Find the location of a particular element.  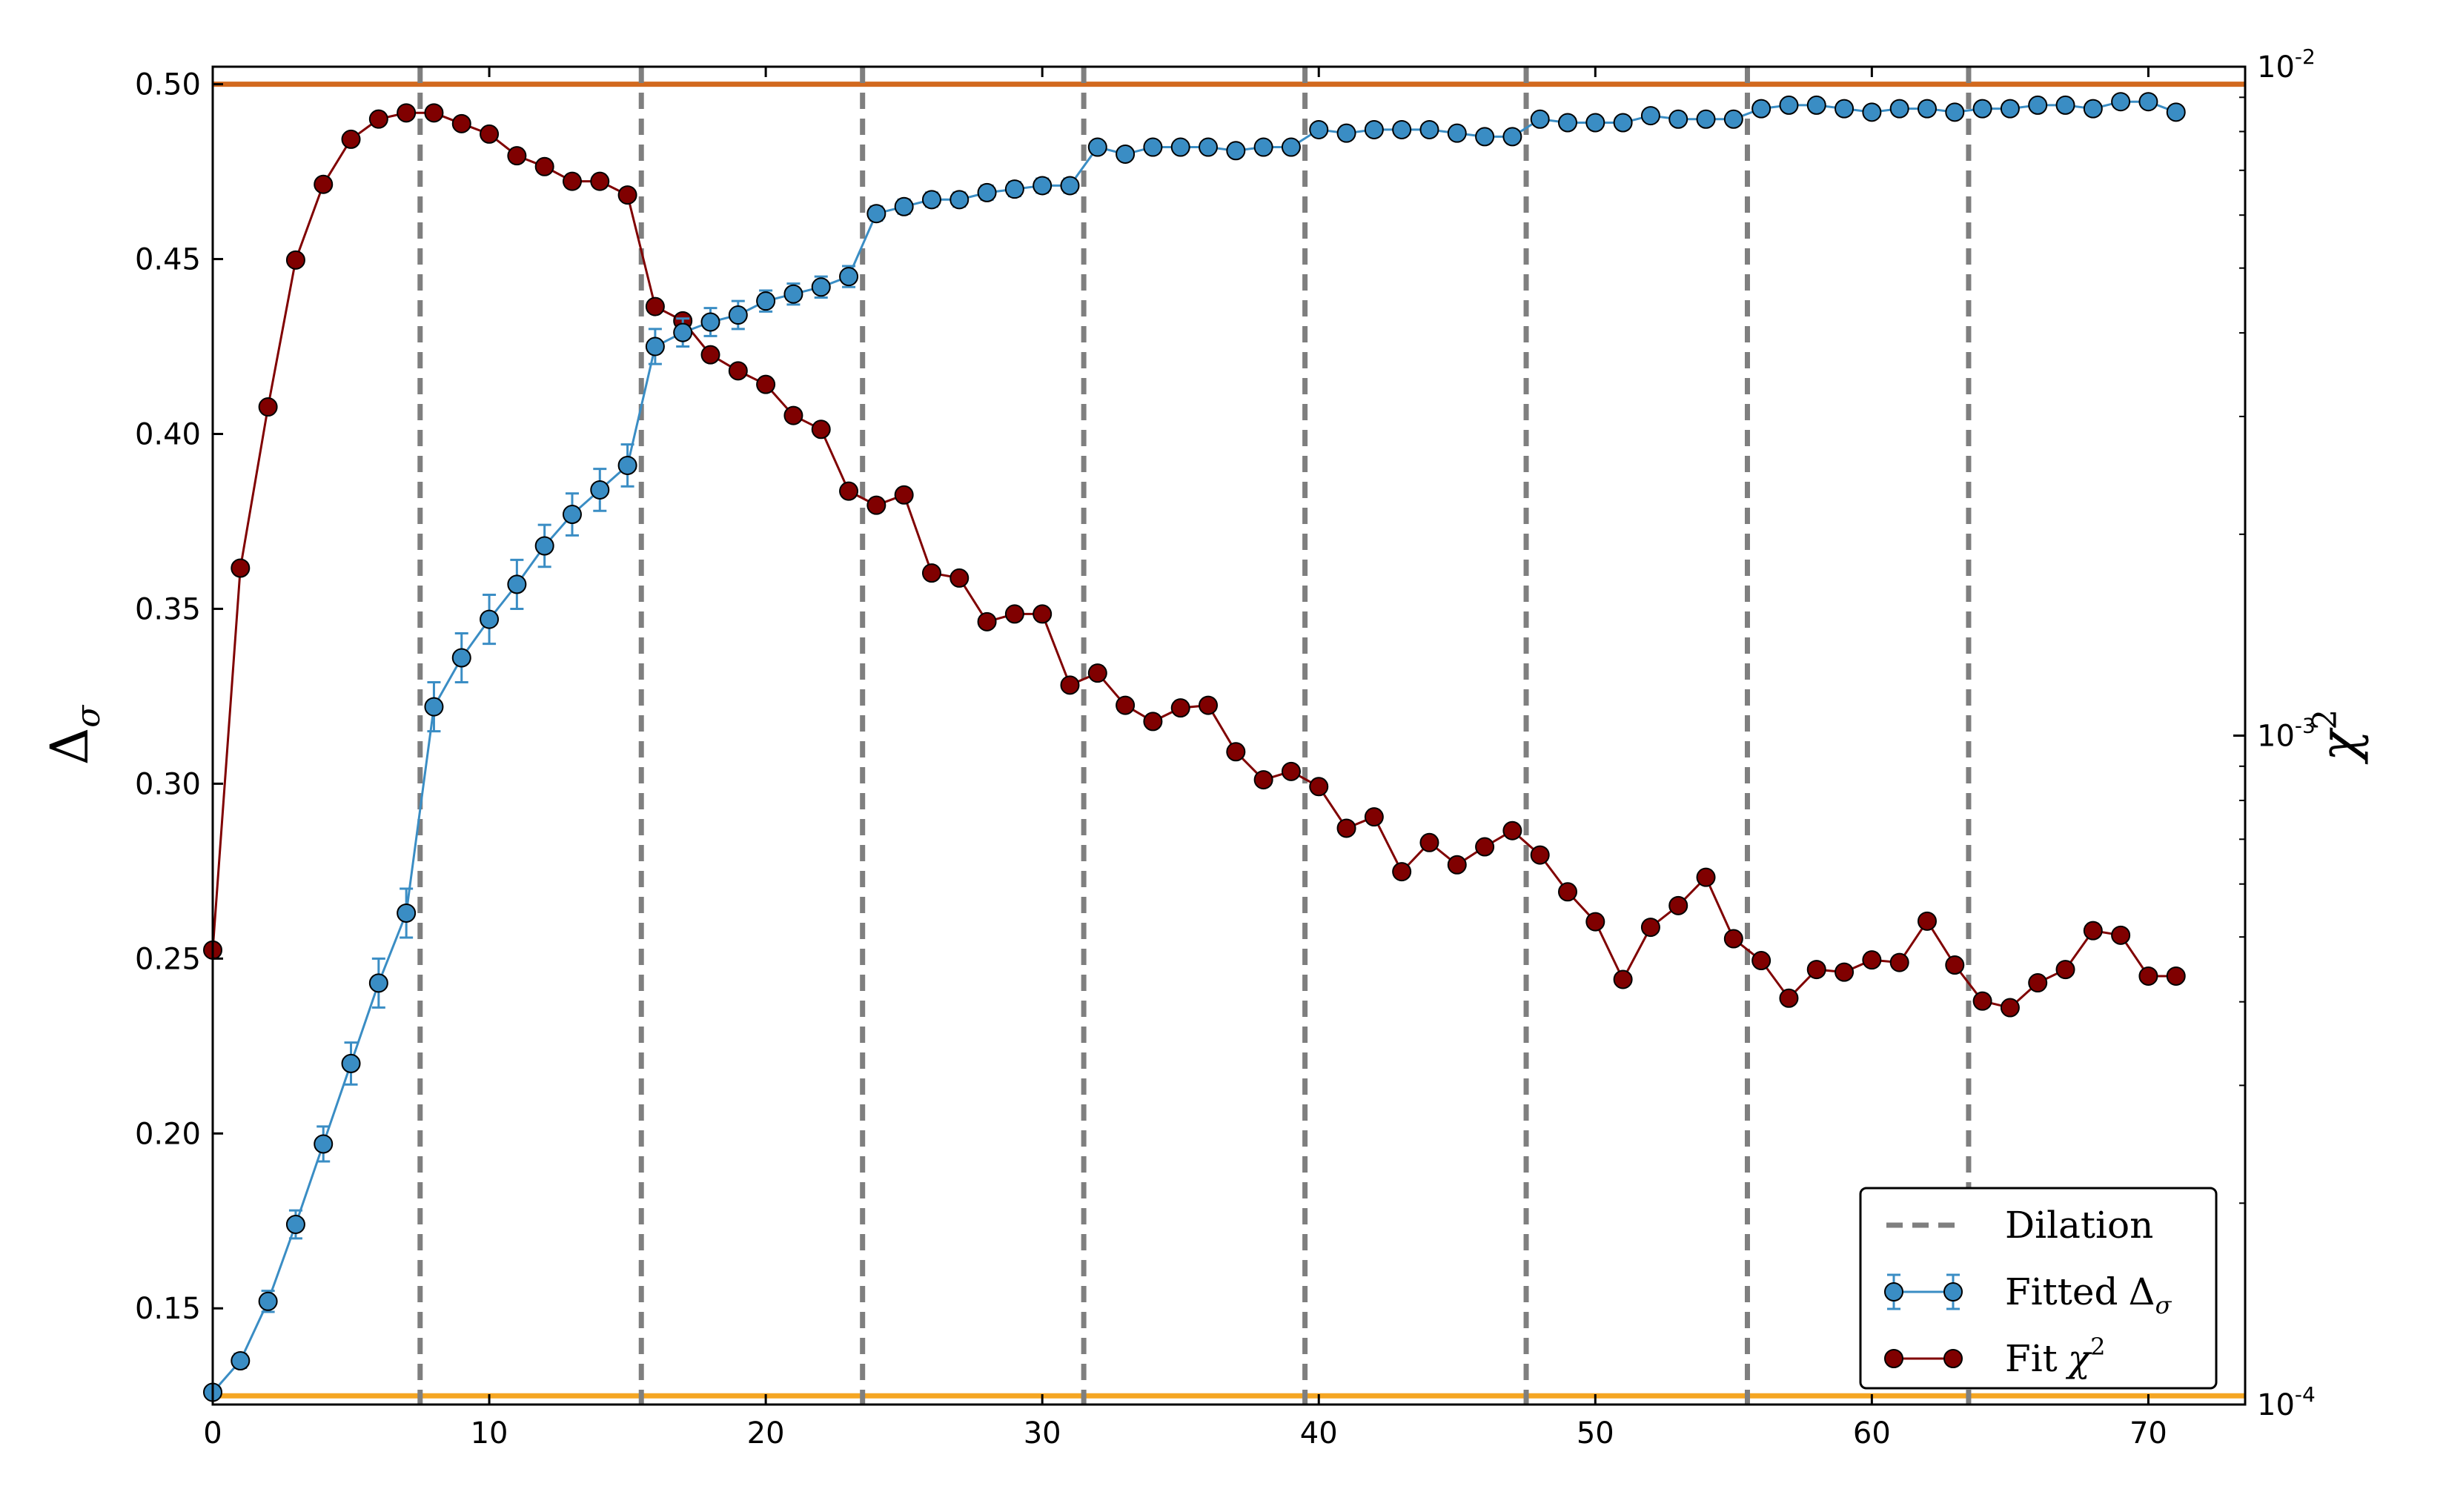

y2-tick-label: 10-2 is located at coordinates (2286, 64).